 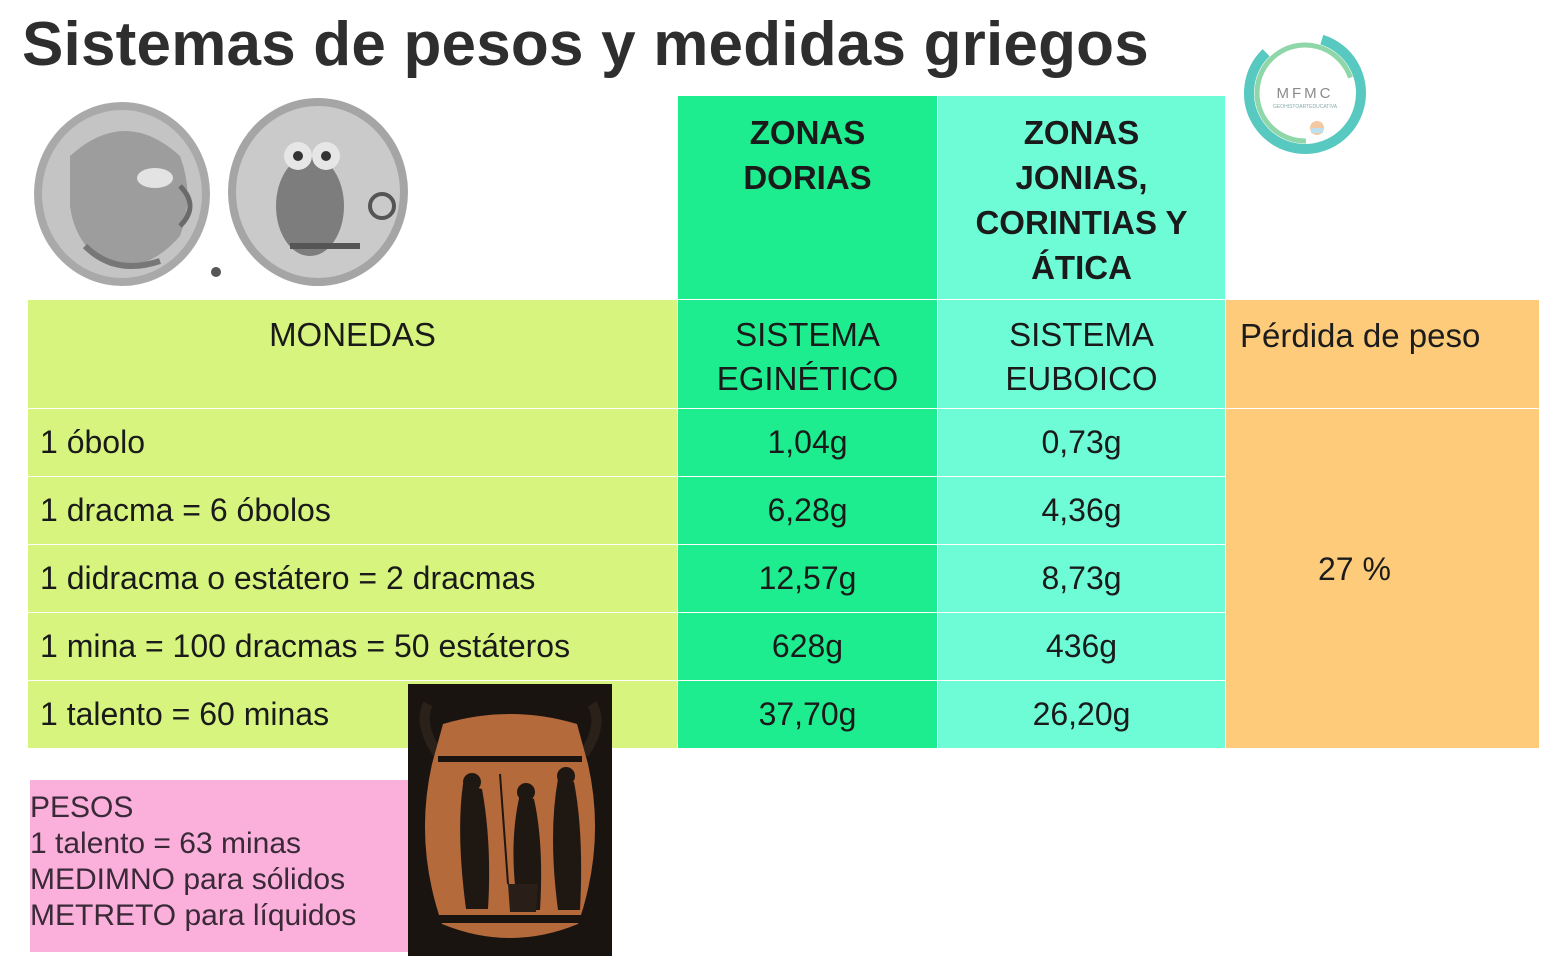 I want to click on athena-coin-icon, so click(x=122, y=194).